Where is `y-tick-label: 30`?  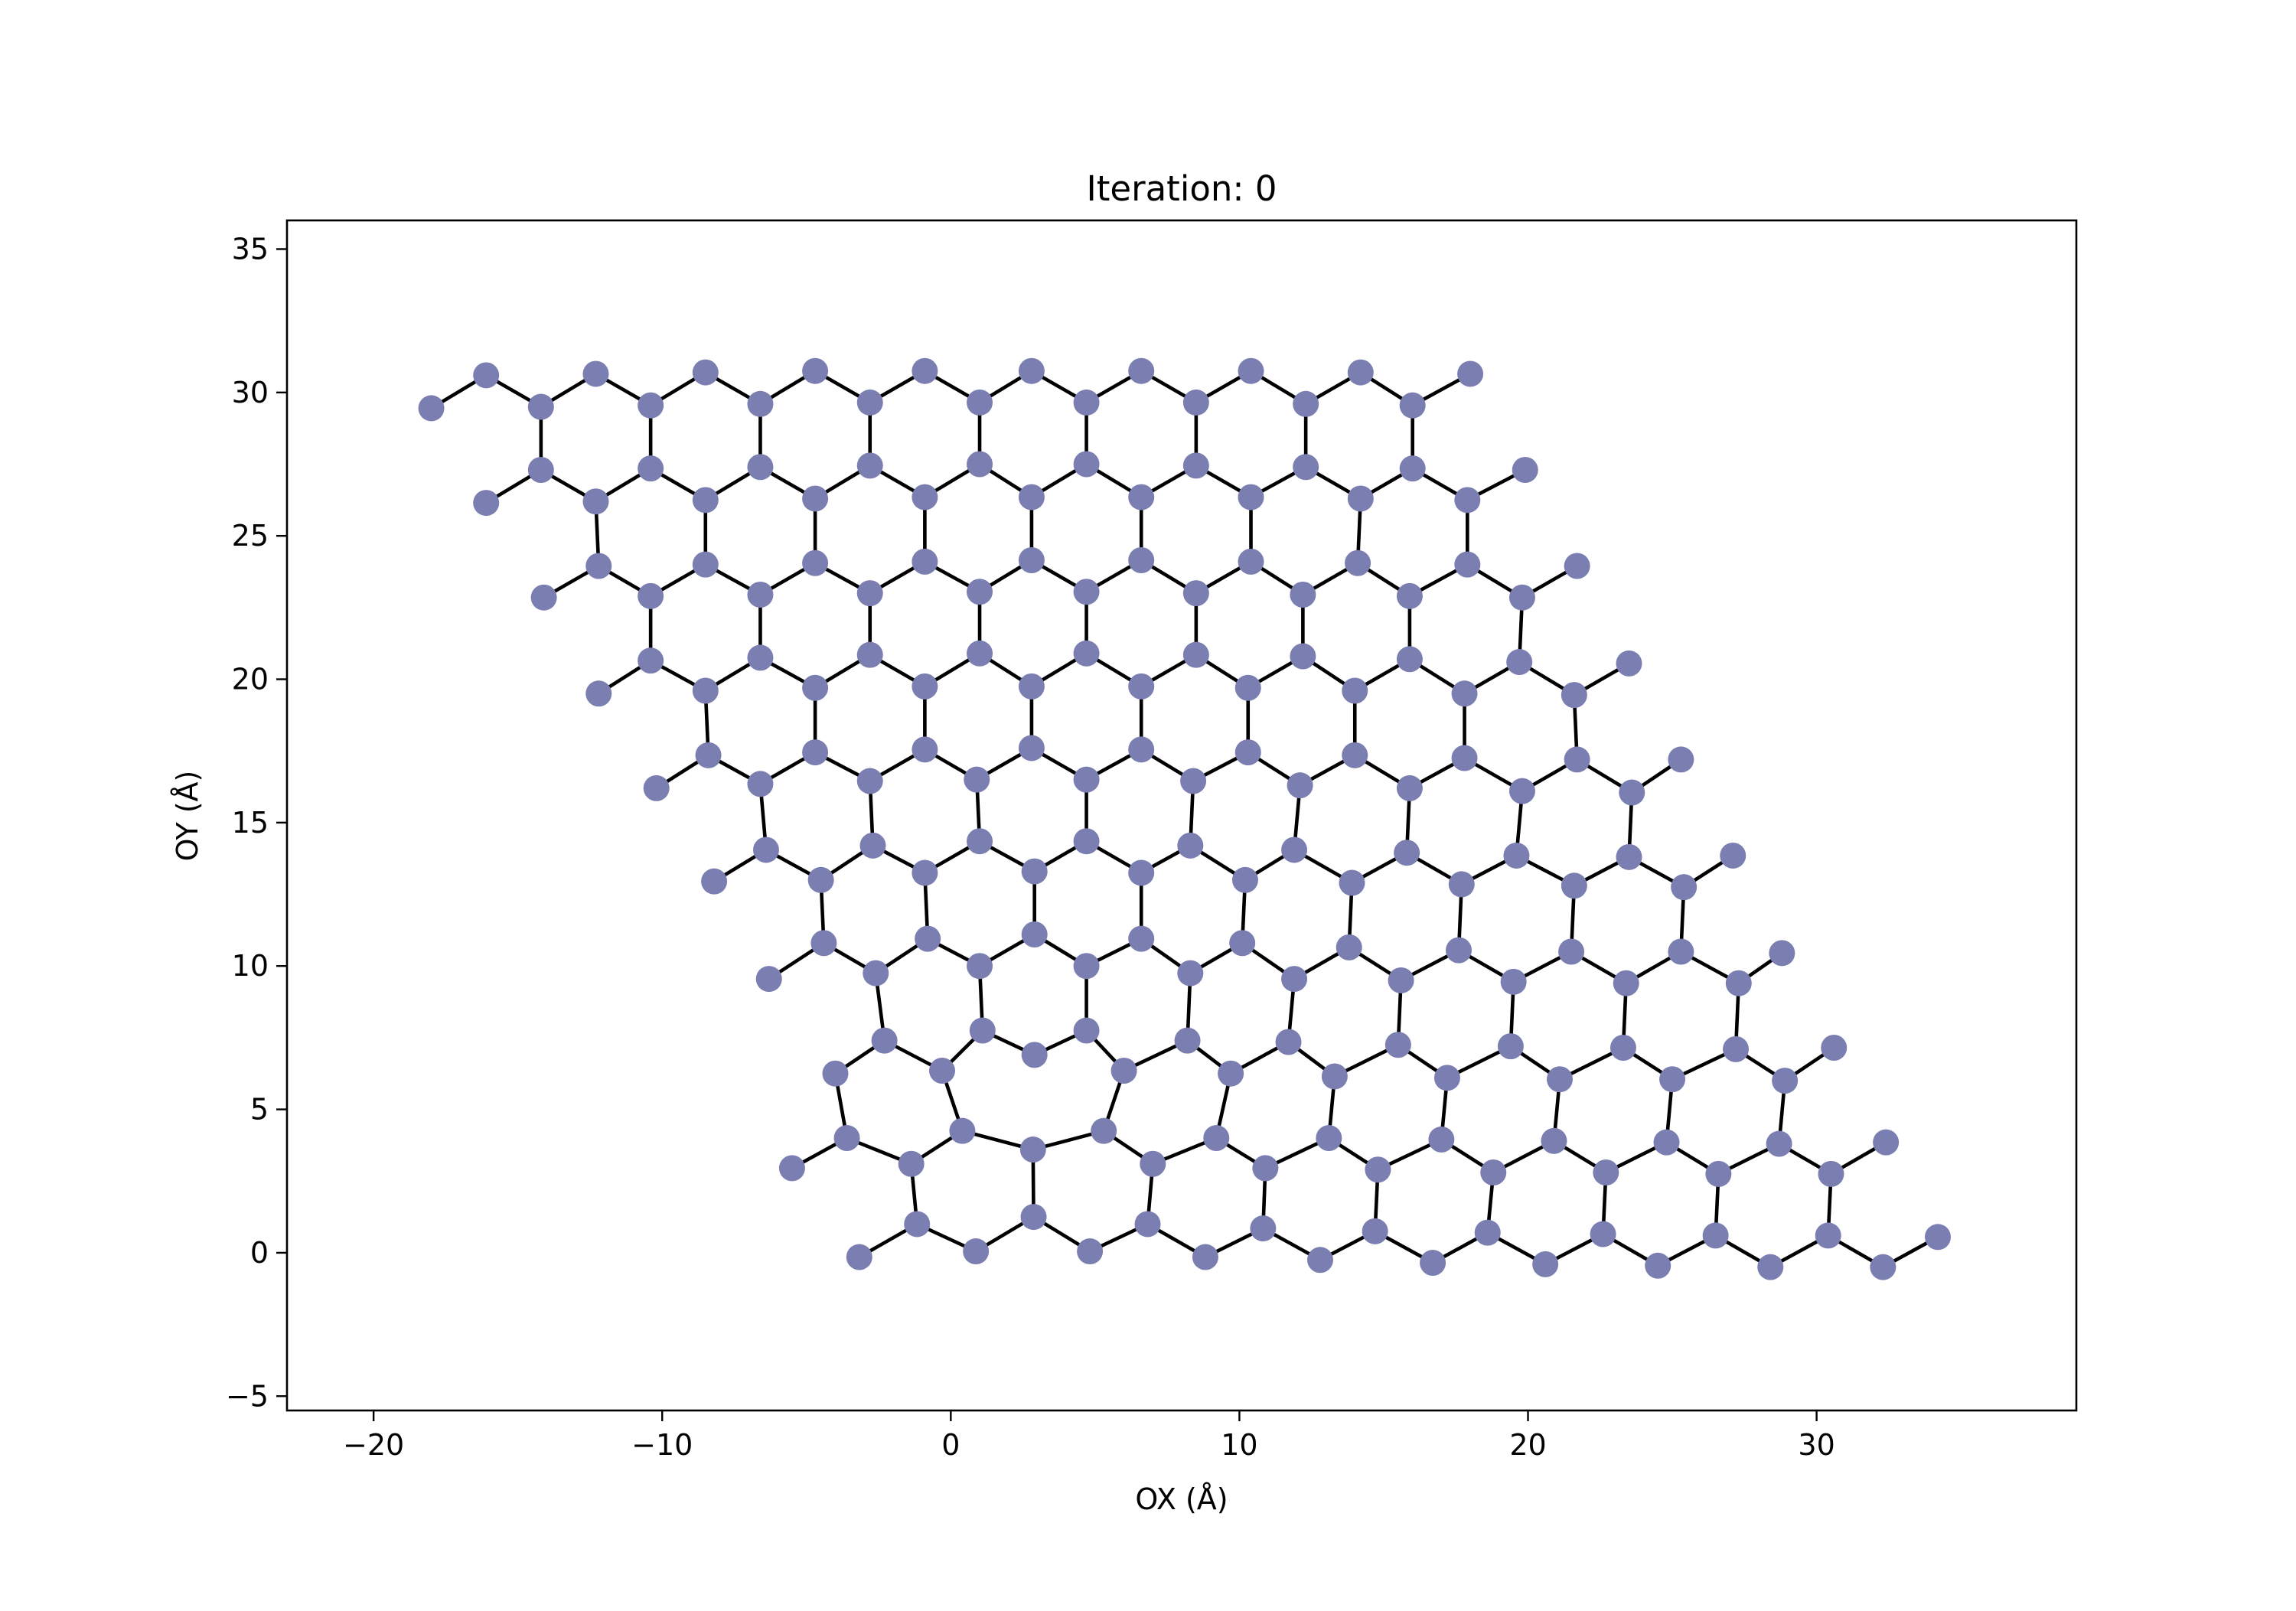
y-tick-label: 30 is located at coordinates (250, 392).